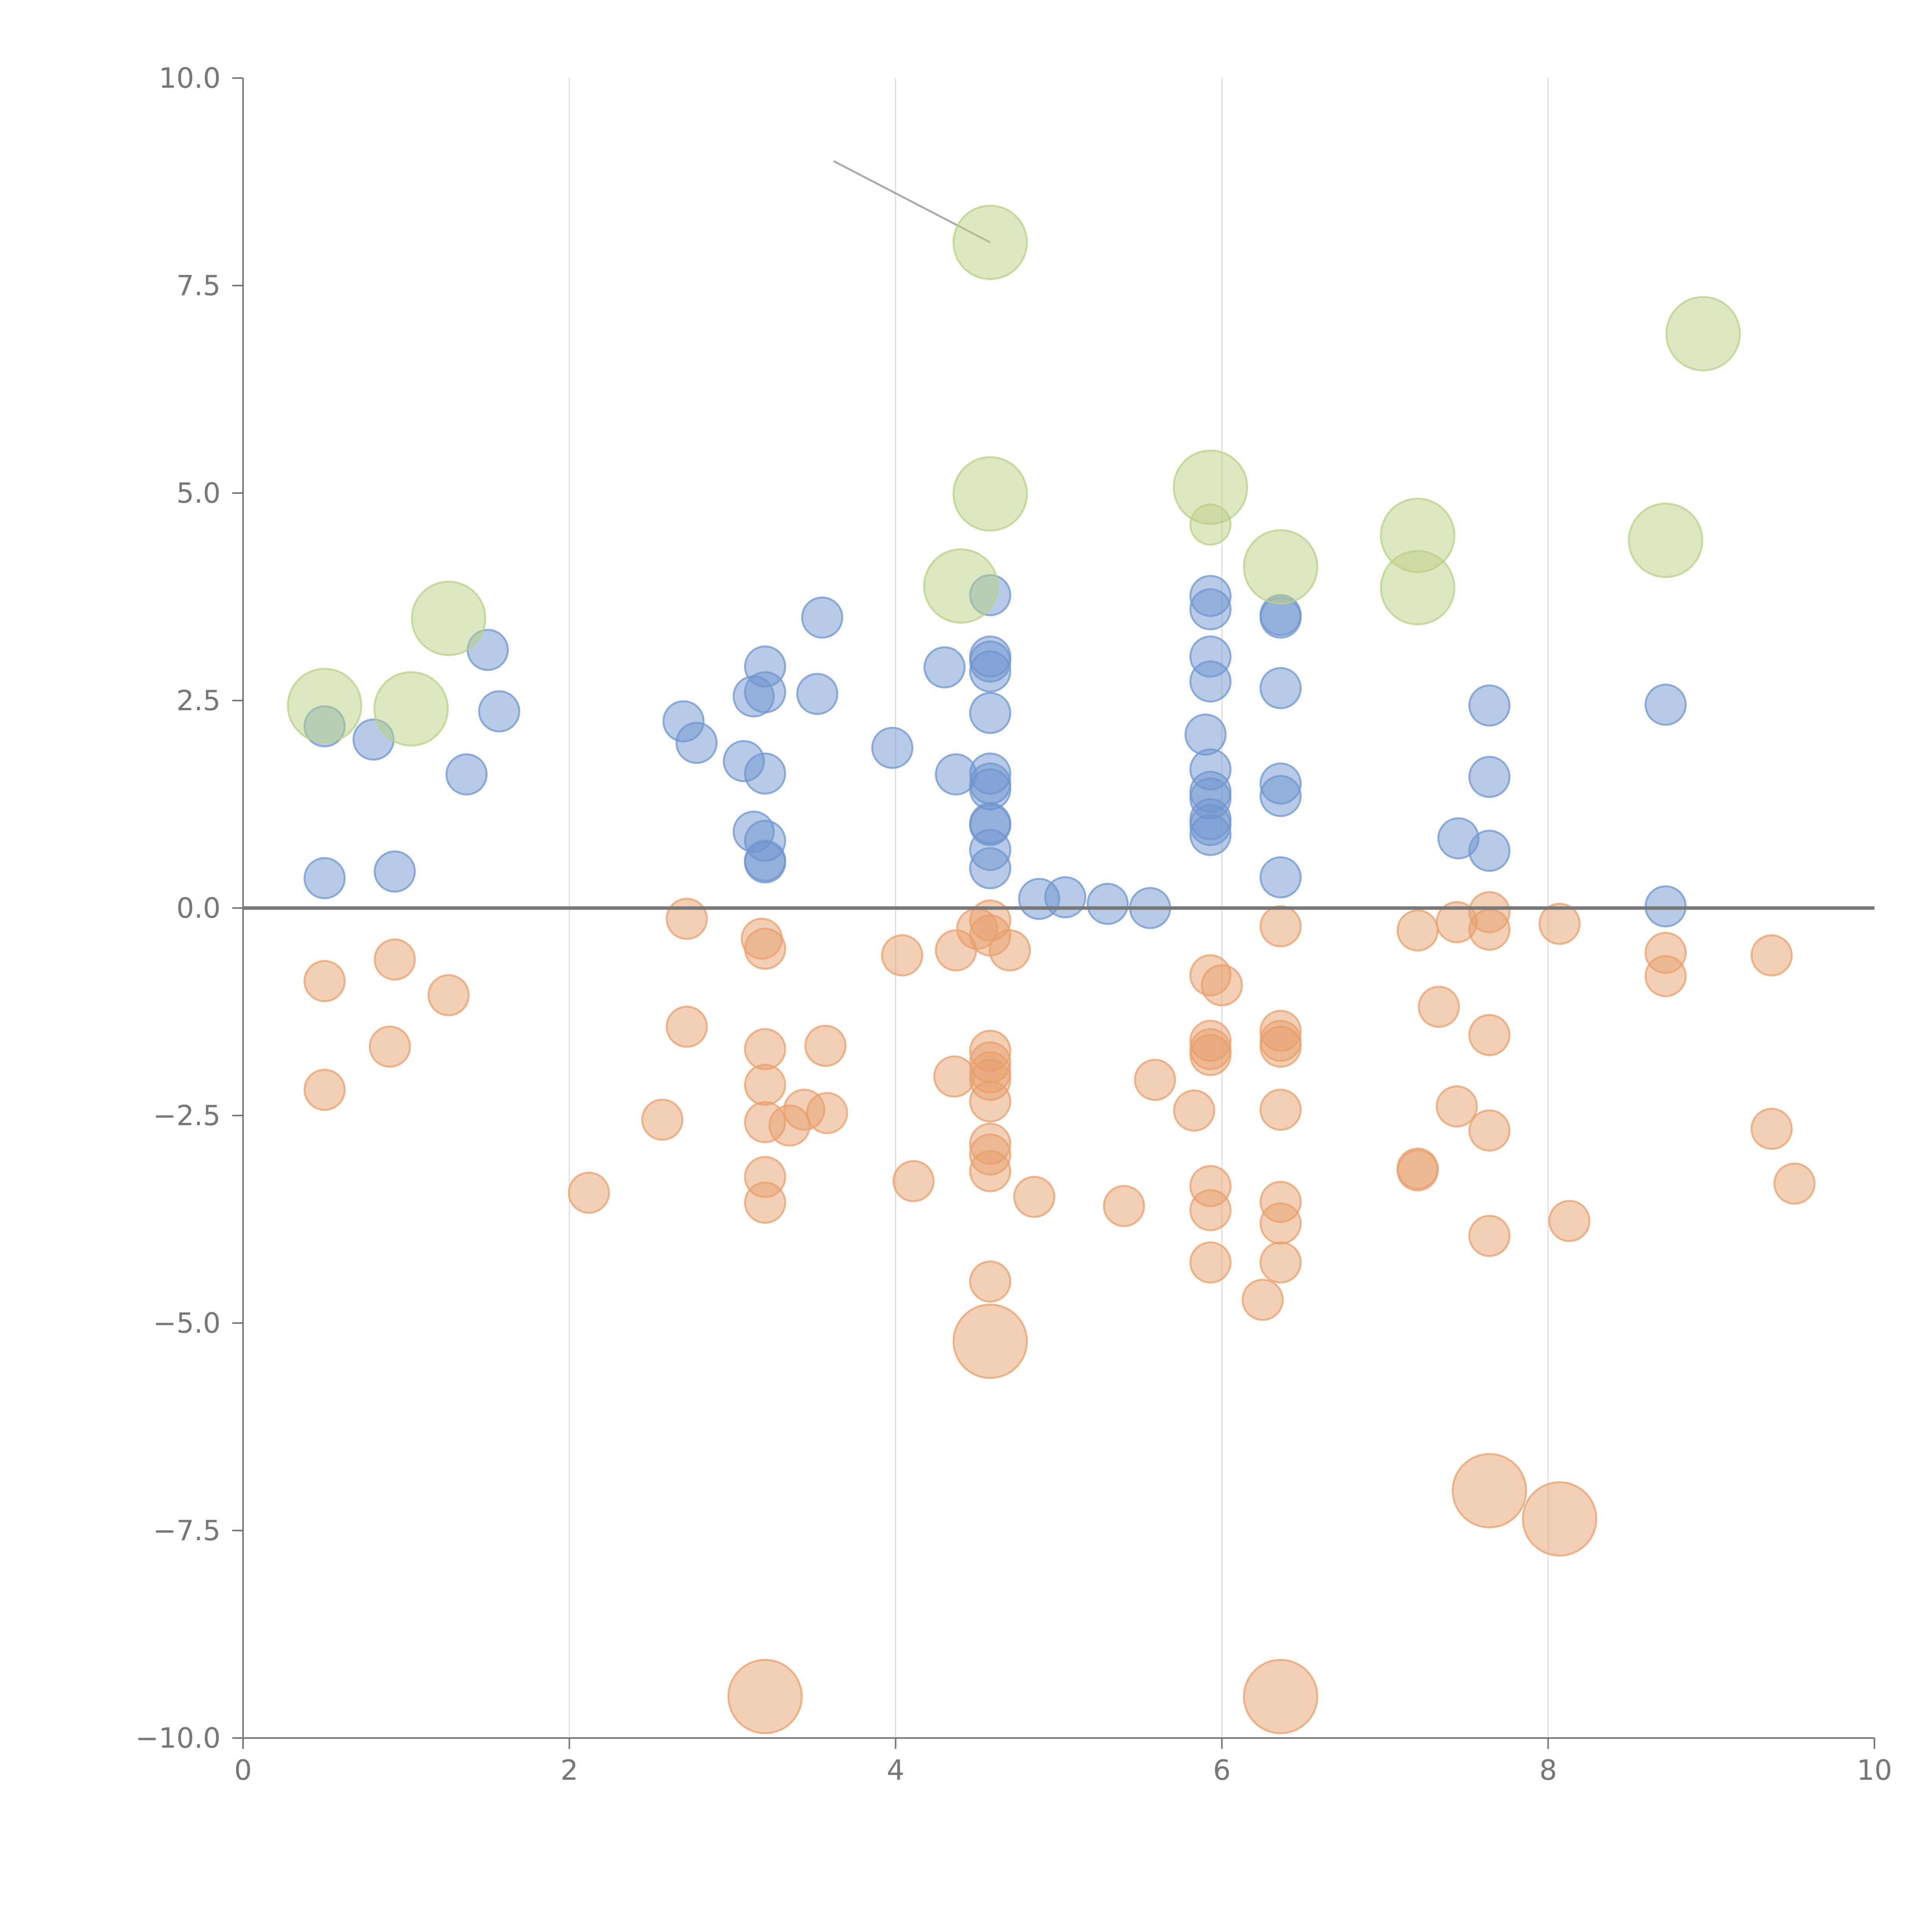 The height and width of the screenshot is (1932, 1932). Describe the element at coordinates (243, 1770) in the screenshot. I see `x-tick-label: 0` at that location.